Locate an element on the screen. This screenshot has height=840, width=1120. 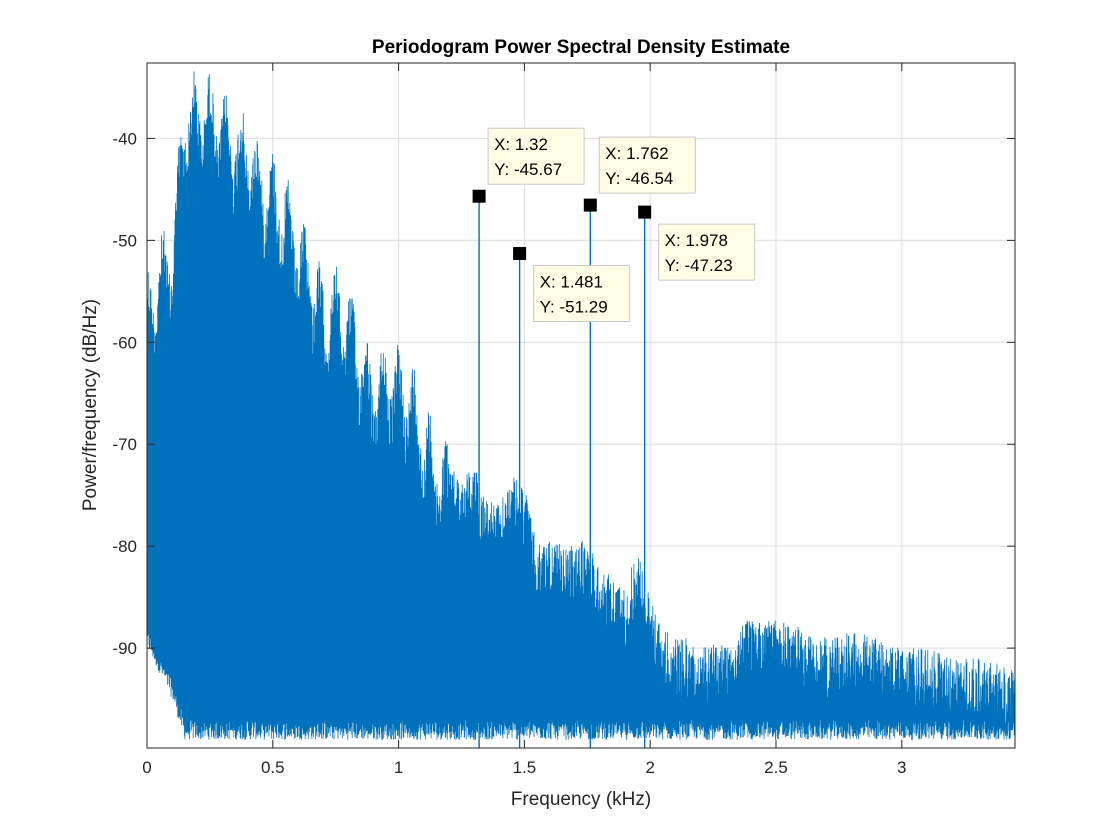
datatip-x-text: X: 1.762 is located at coordinates (636, 153).